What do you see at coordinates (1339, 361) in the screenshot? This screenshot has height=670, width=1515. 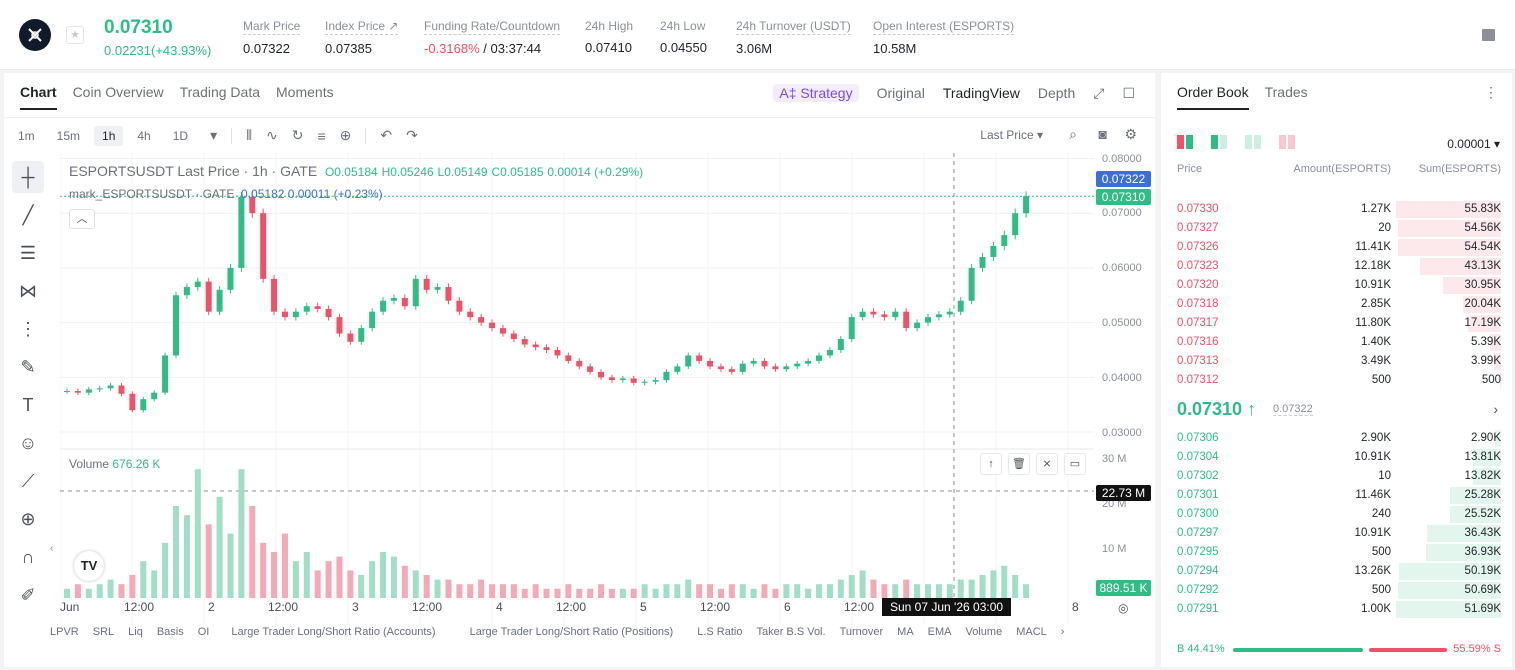 I see `ask-row: 0.07313 3.49K 3.99K` at bounding box center [1339, 361].